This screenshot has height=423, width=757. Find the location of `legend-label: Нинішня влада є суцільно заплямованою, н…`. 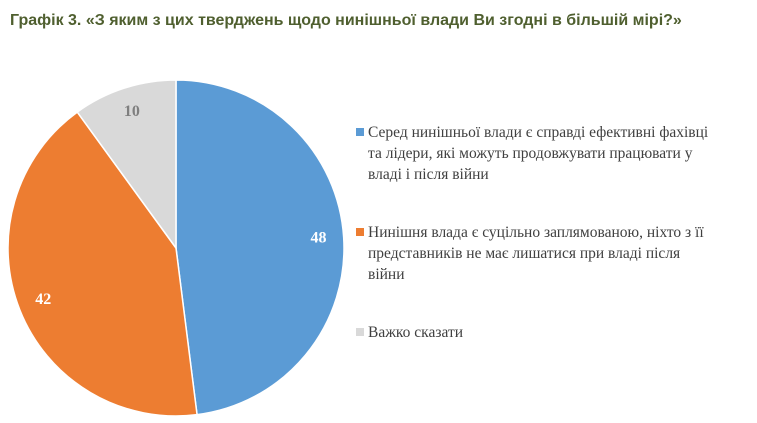

legend-label: Нинішня влада є суцільно заплямованою, н… is located at coordinates (536, 253).